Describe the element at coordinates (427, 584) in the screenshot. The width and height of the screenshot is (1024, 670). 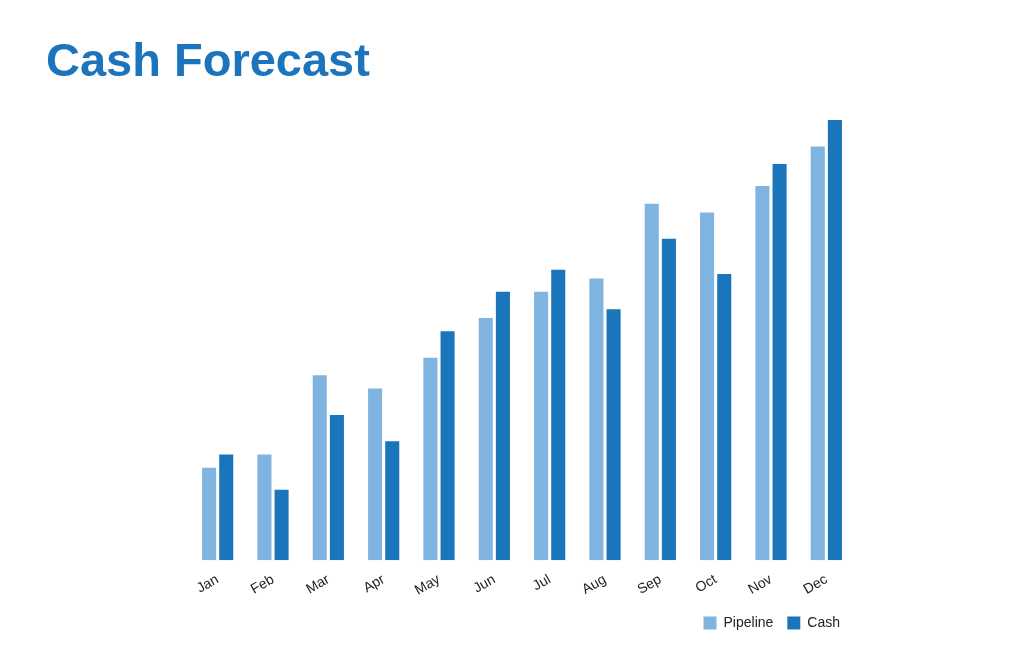
I see `x-tick-label: May` at that location.